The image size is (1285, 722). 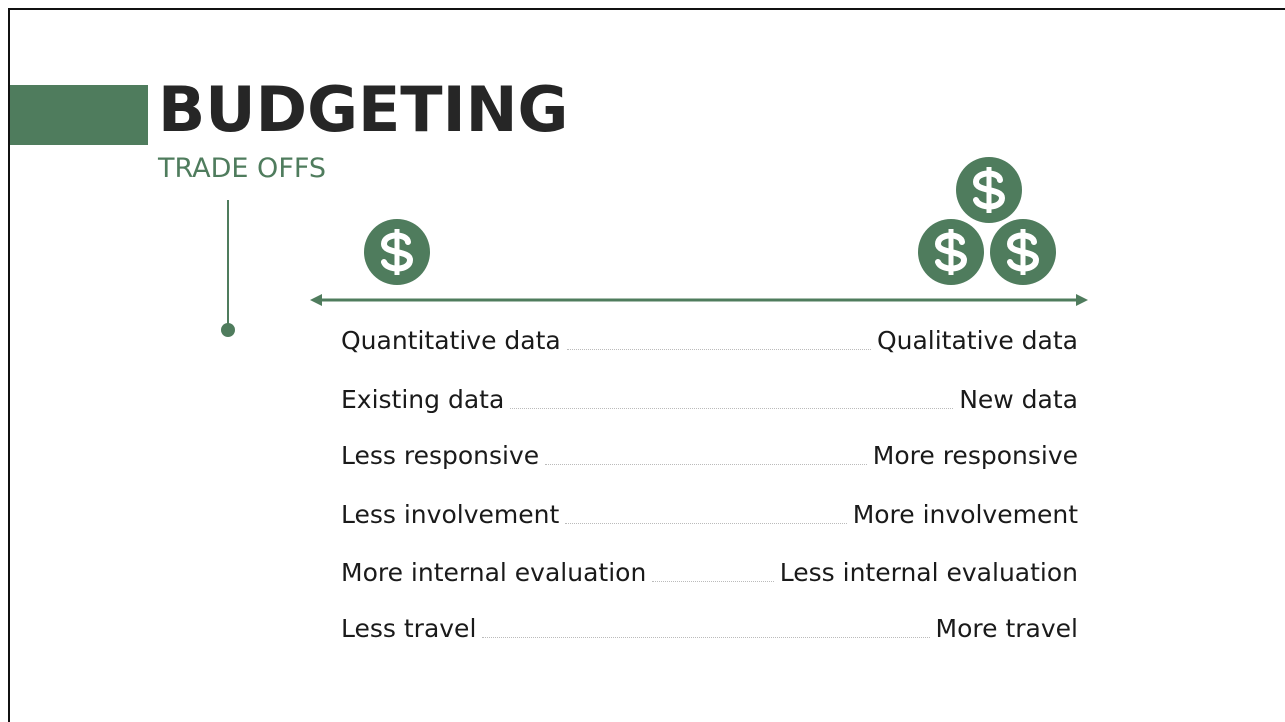 What do you see at coordinates (409, 628) in the screenshot?
I see `left-label: Less travel` at bounding box center [409, 628].